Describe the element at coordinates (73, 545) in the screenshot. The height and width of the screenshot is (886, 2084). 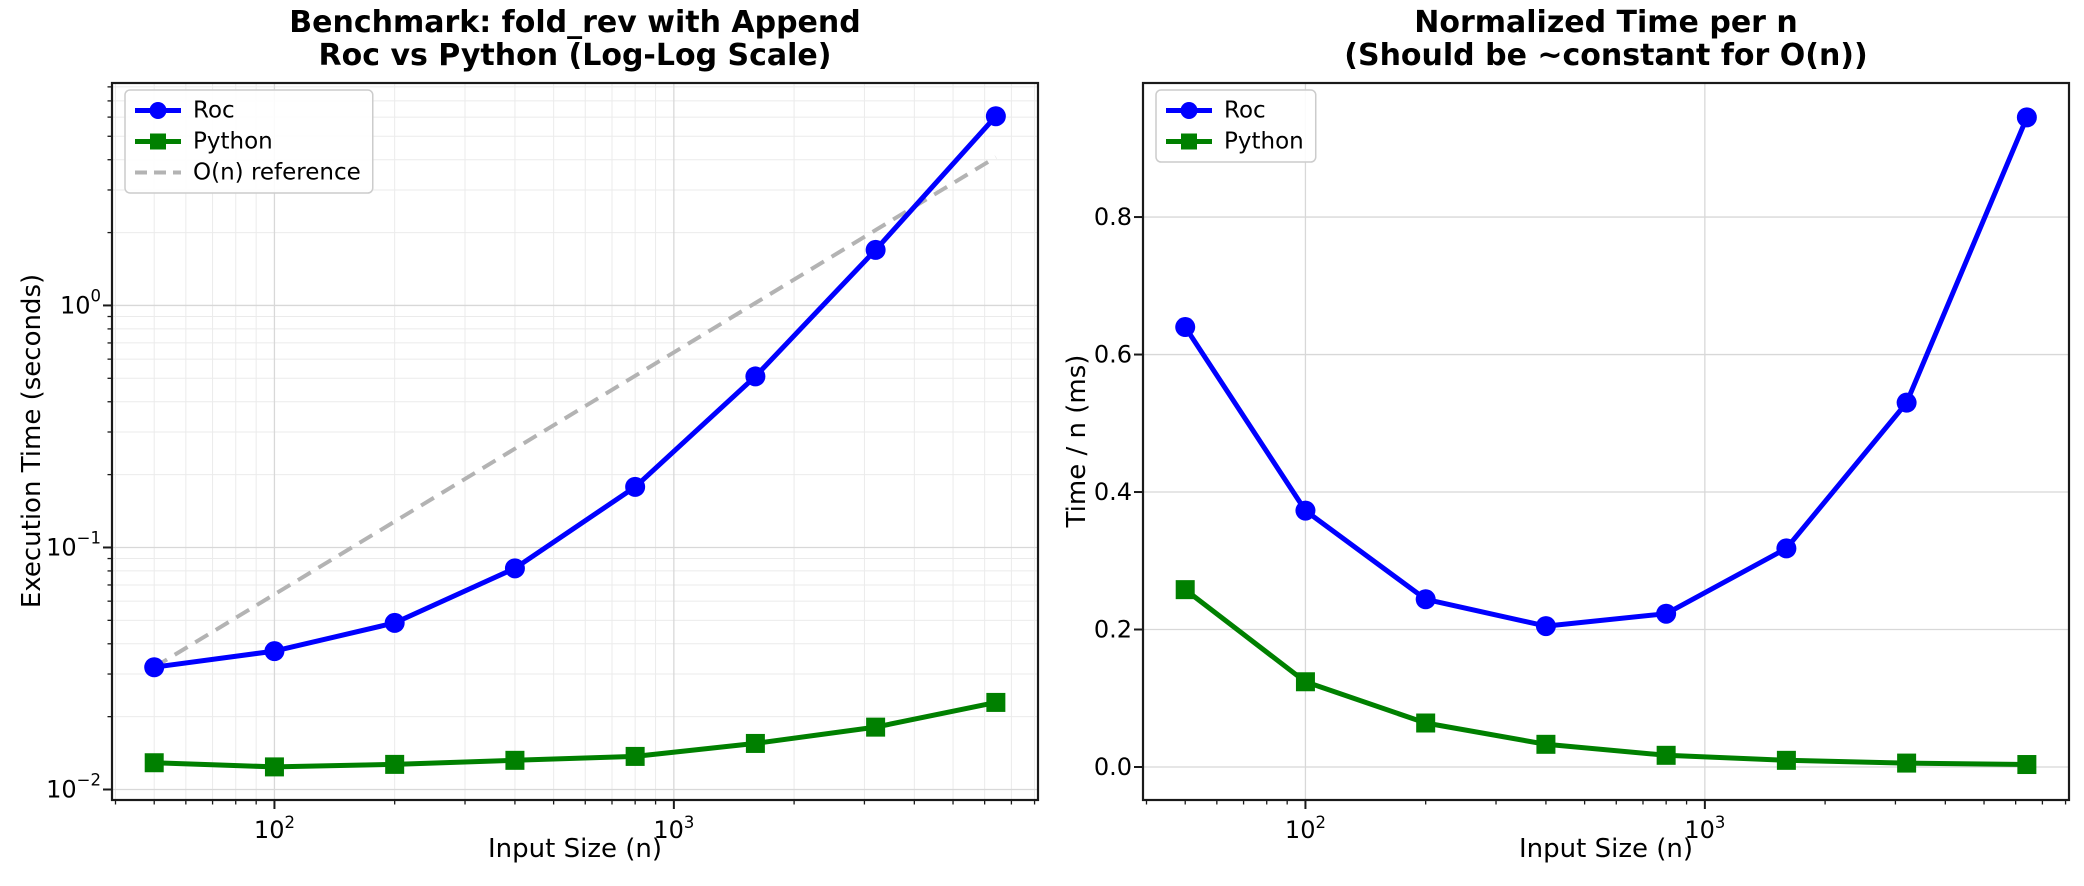
I see `tick-label: 10⁻¹` at that location.